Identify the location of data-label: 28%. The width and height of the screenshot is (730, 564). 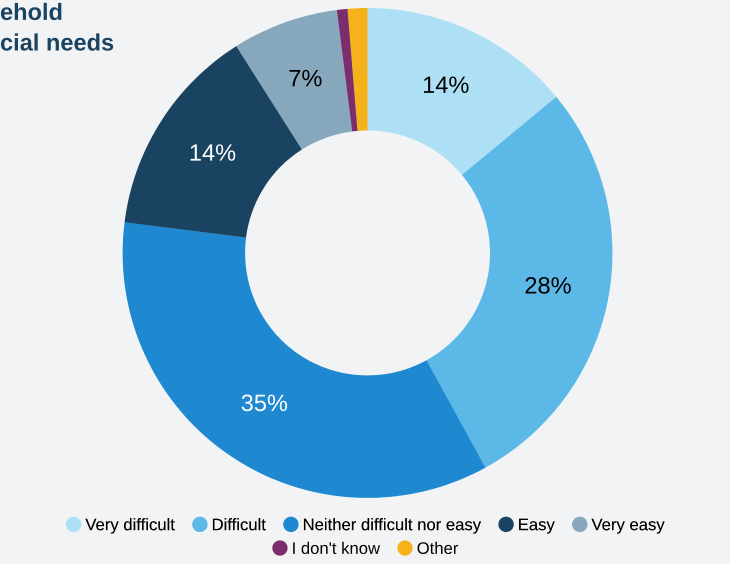
(548, 285).